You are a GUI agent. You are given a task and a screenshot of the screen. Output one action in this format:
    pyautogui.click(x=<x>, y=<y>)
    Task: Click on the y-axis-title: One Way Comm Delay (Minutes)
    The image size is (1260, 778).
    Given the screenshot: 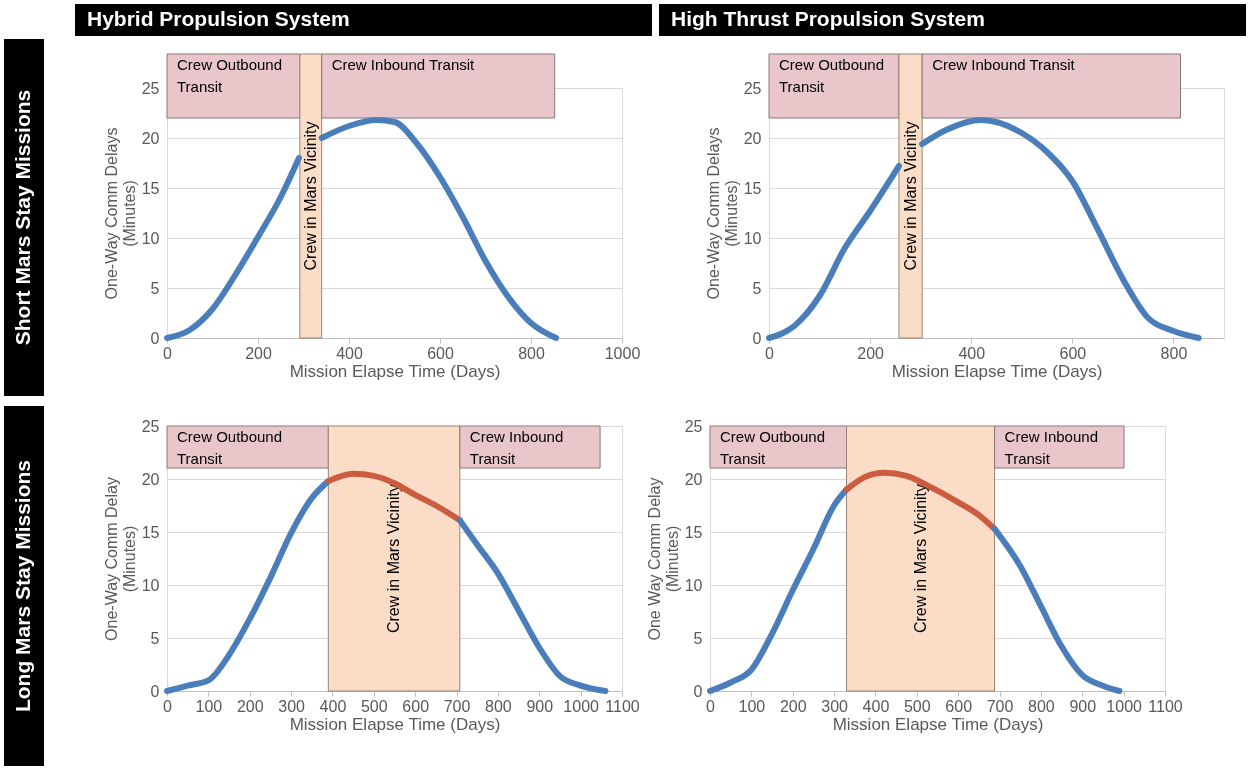 What is the action you would take?
    pyautogui.click(x=663, y=559)
    